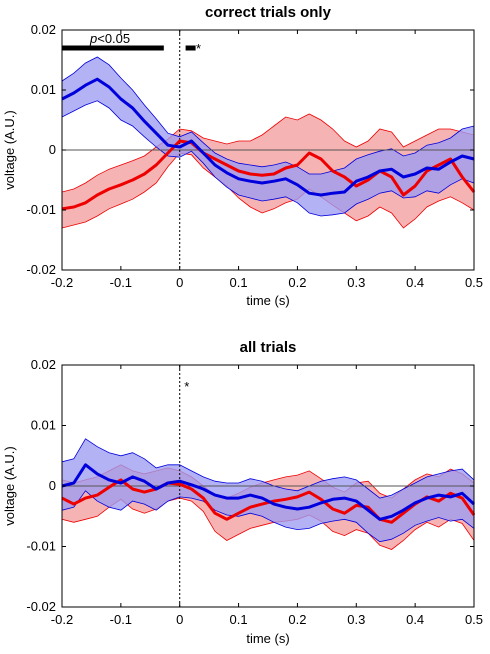 This screenshot has height=654, width=490. Describe the element at coordinates (268, 12) in the screenshot. I see `panel-1-title: correct trials only` at that location.